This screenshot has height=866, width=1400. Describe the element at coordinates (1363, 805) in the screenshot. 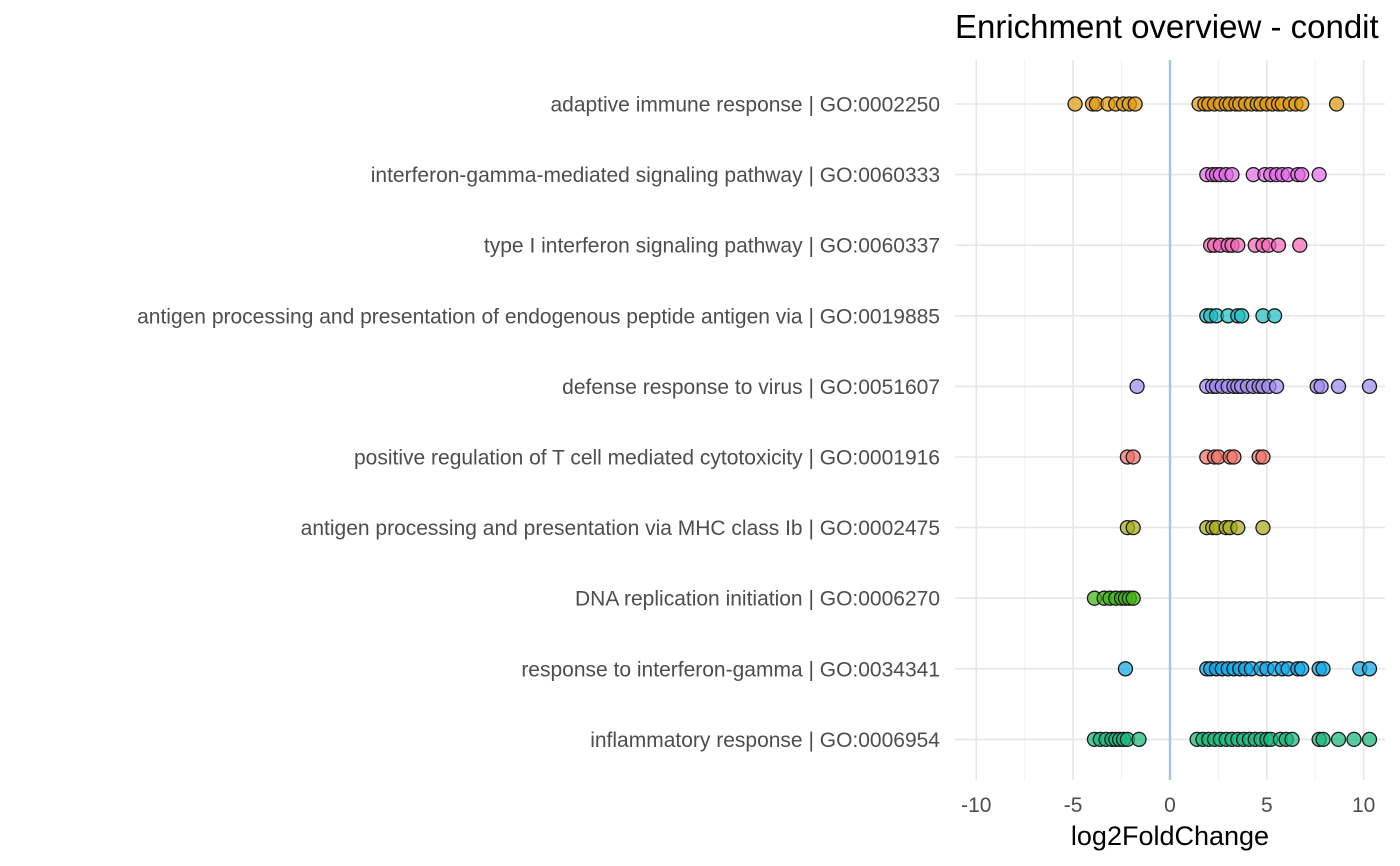

I see `x-tick-label: 10` at that location.